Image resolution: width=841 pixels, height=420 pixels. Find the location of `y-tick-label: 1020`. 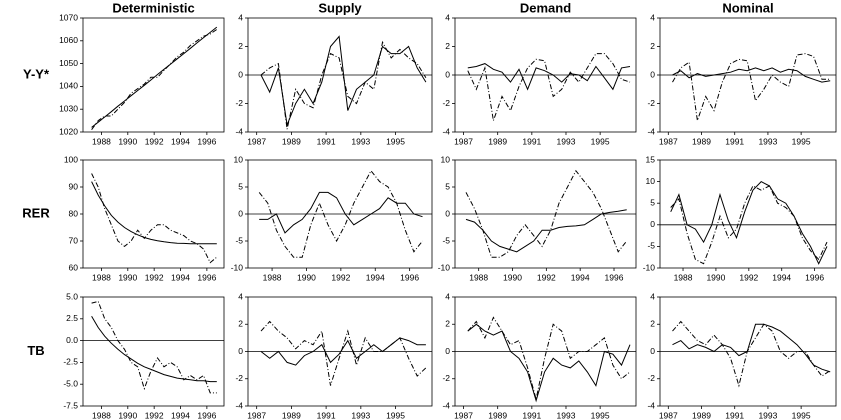

y-tick-label: 1020 is located at coordinates (68, 131).